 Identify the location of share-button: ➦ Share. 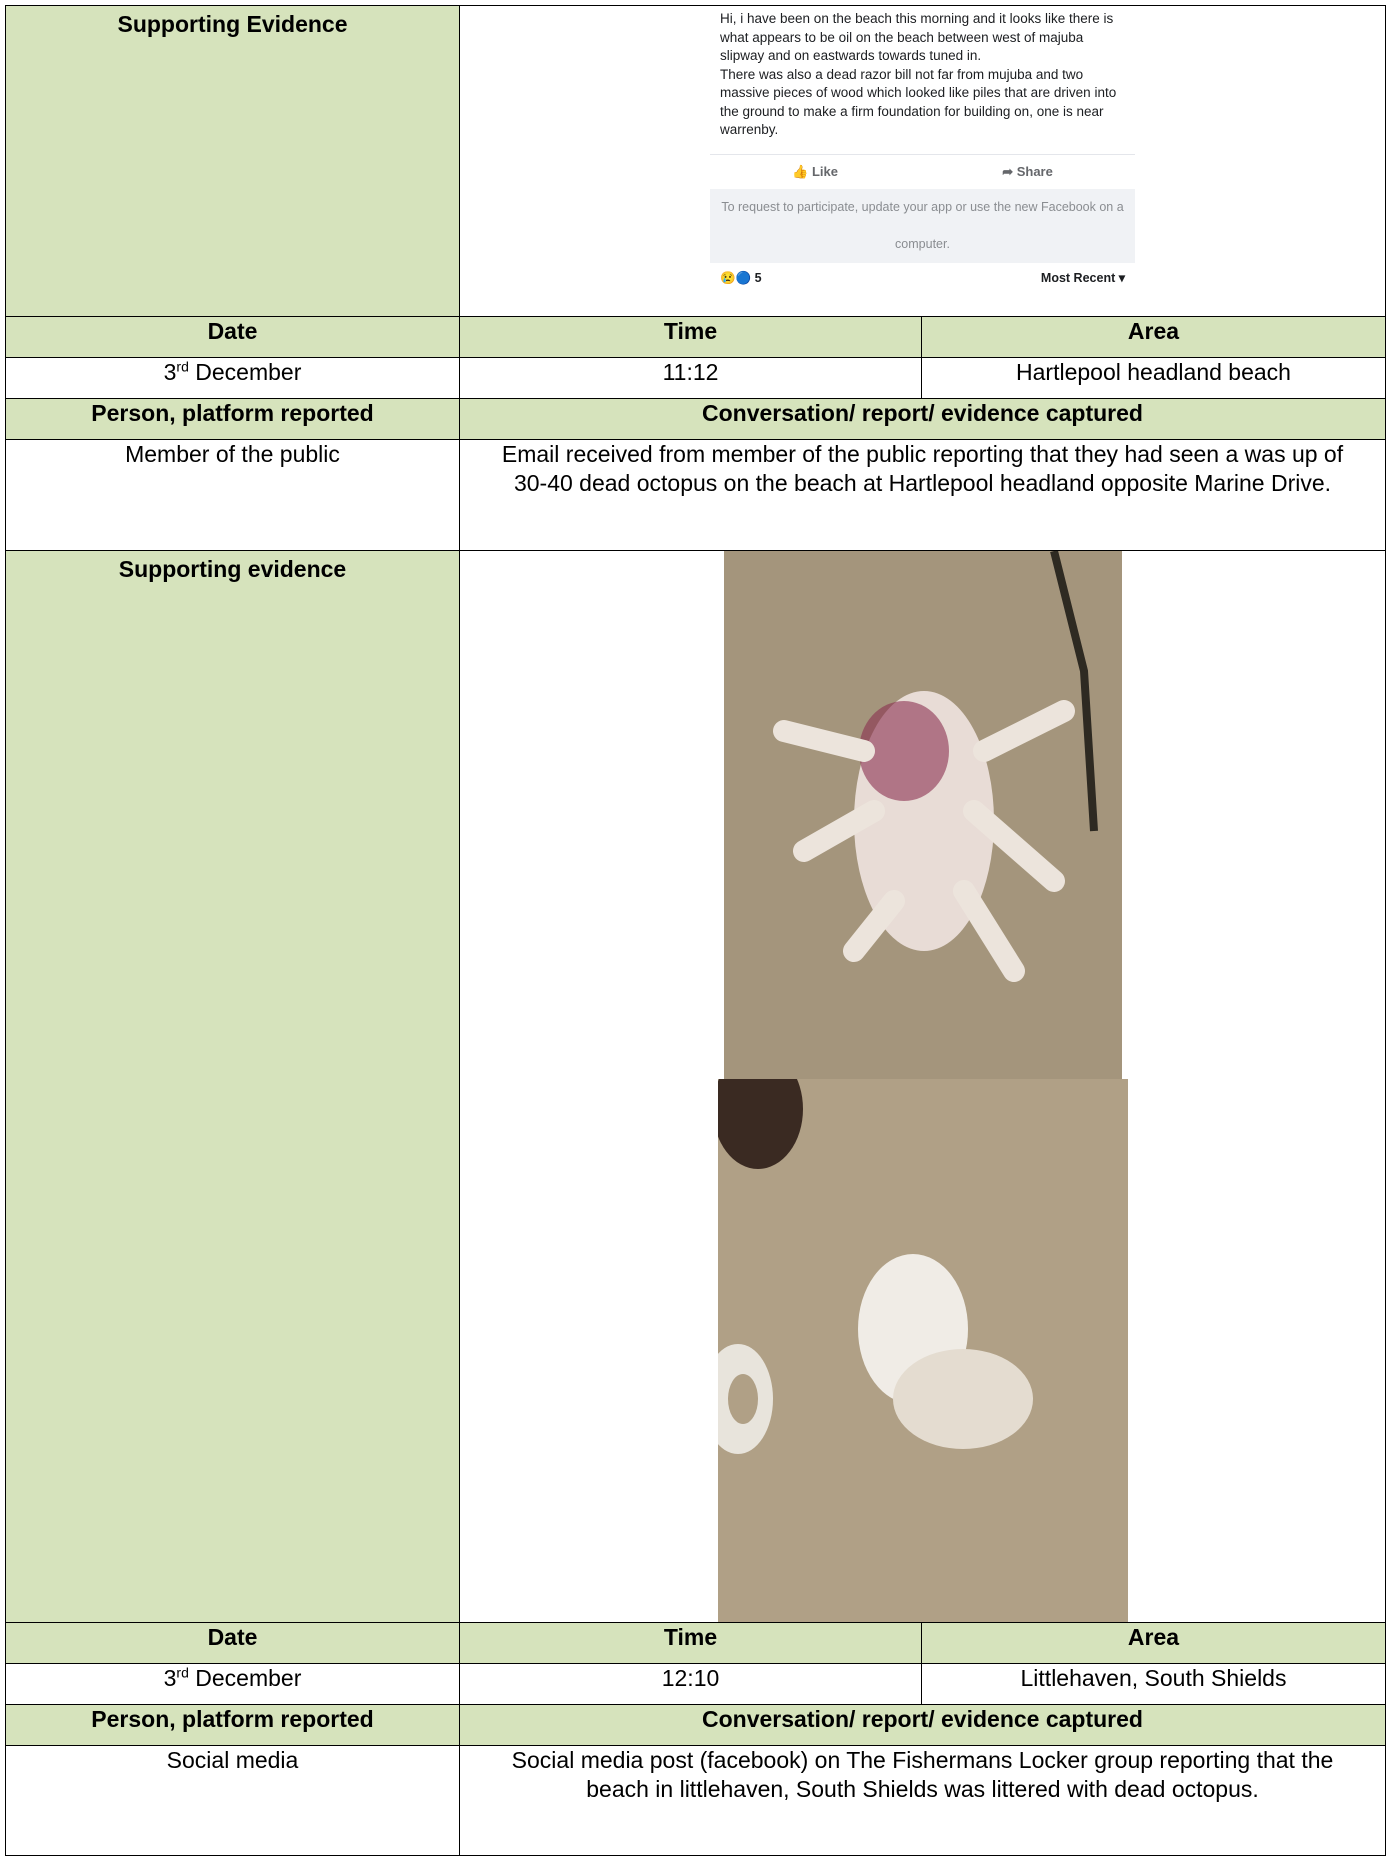
(1027, 171).